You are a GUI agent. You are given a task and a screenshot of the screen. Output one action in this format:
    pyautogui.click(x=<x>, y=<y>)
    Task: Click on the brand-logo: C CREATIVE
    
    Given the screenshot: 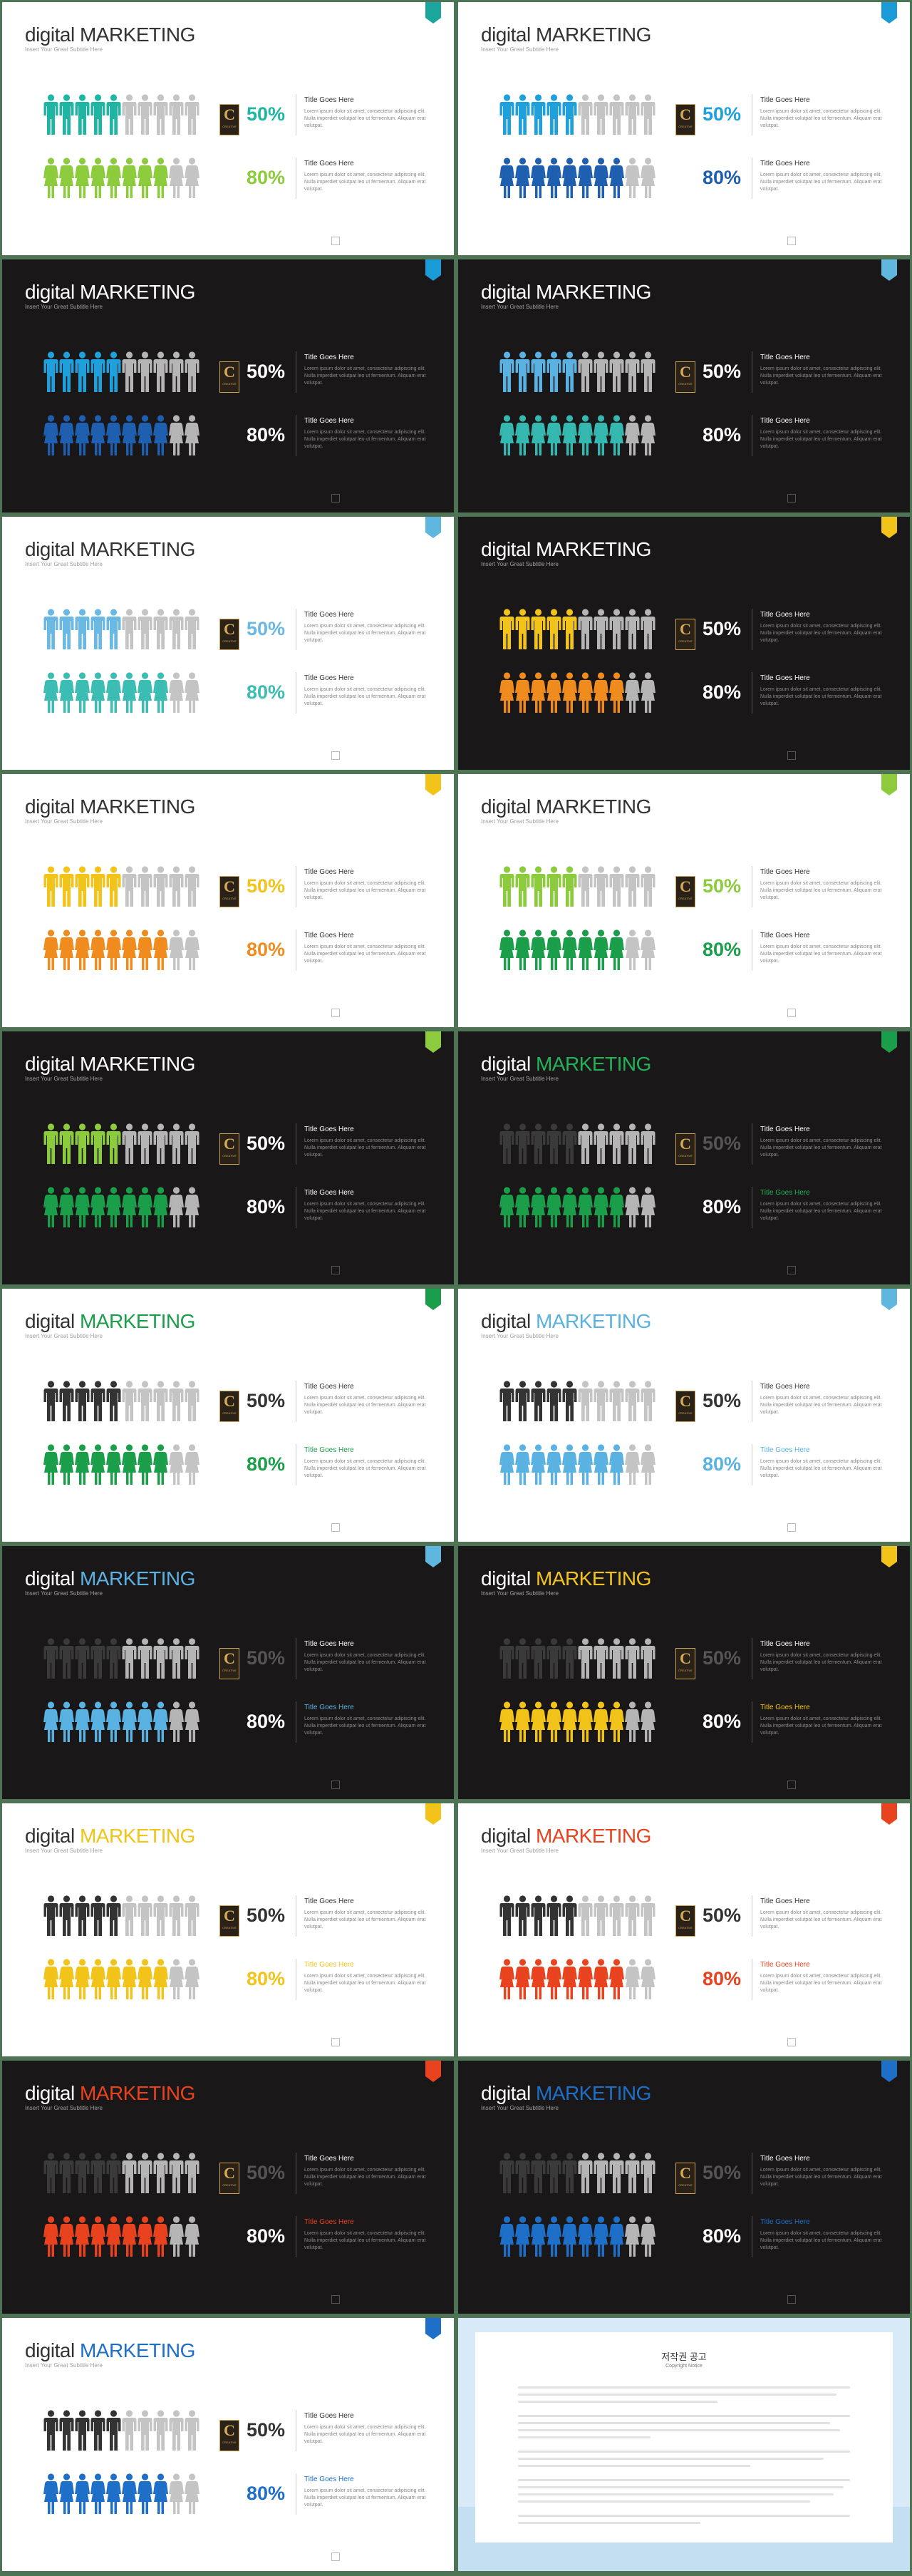 What is the action you would take?
    pyautogui.click(x=229, y=1921)
    